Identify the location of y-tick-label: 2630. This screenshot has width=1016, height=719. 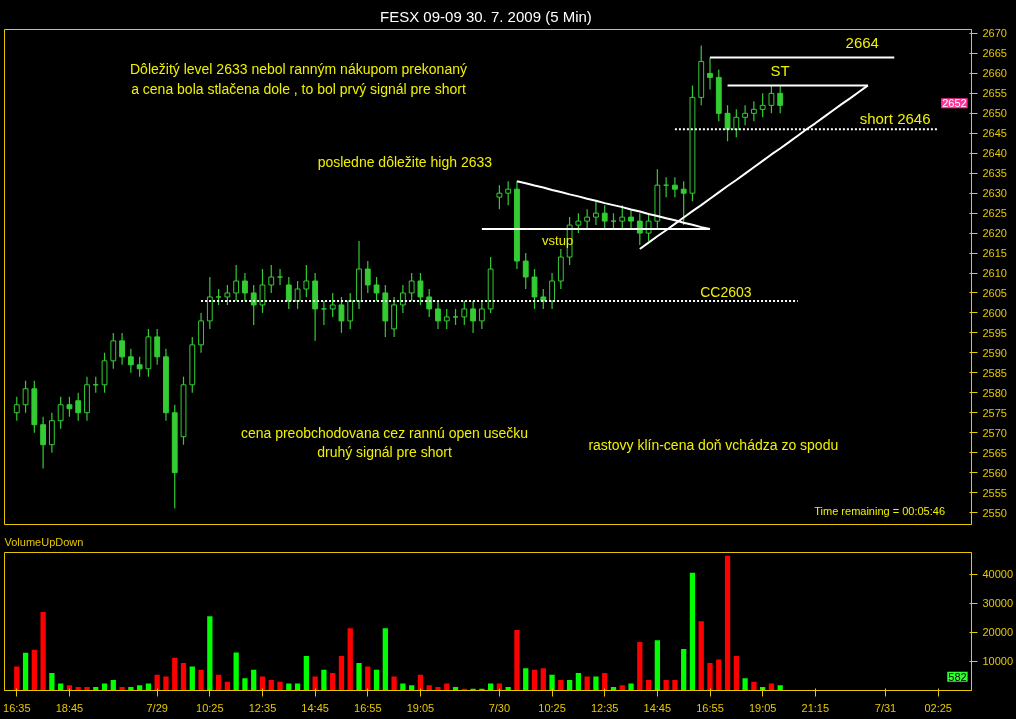
(994, 193).